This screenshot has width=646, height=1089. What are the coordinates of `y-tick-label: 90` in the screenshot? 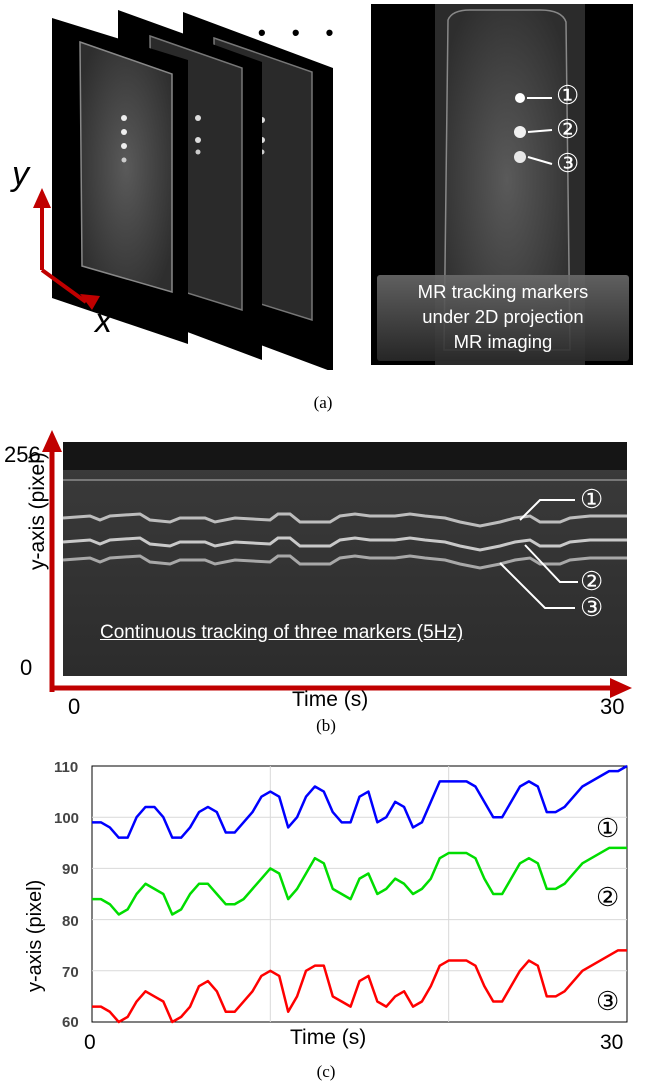 It's located at (70, 869).